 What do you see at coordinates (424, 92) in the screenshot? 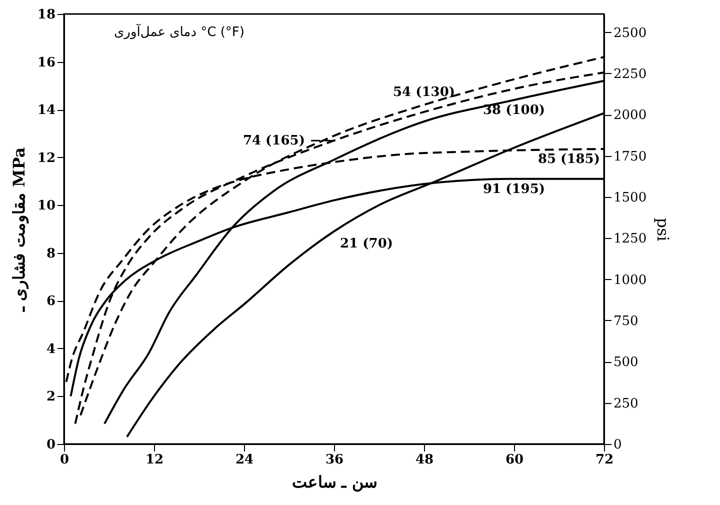
I see `series-label: 54 (130)` at bounding box center [424, 92].